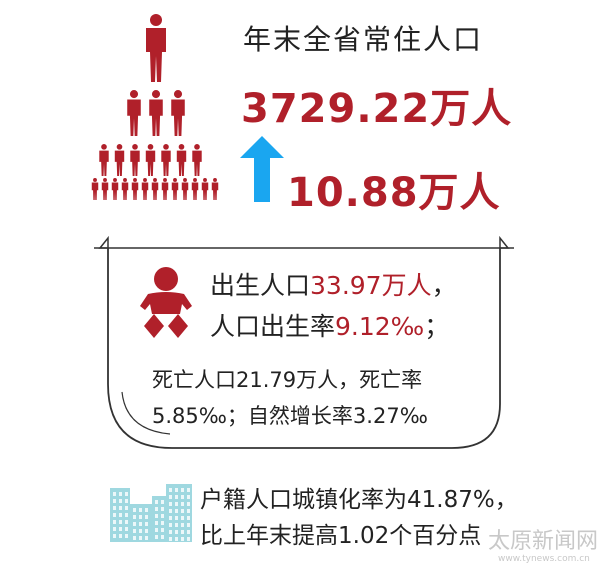  Describe the element at coordinates (543, 541) in the screenshot. I see `watermark-logo: 太原新闻网` at that location.